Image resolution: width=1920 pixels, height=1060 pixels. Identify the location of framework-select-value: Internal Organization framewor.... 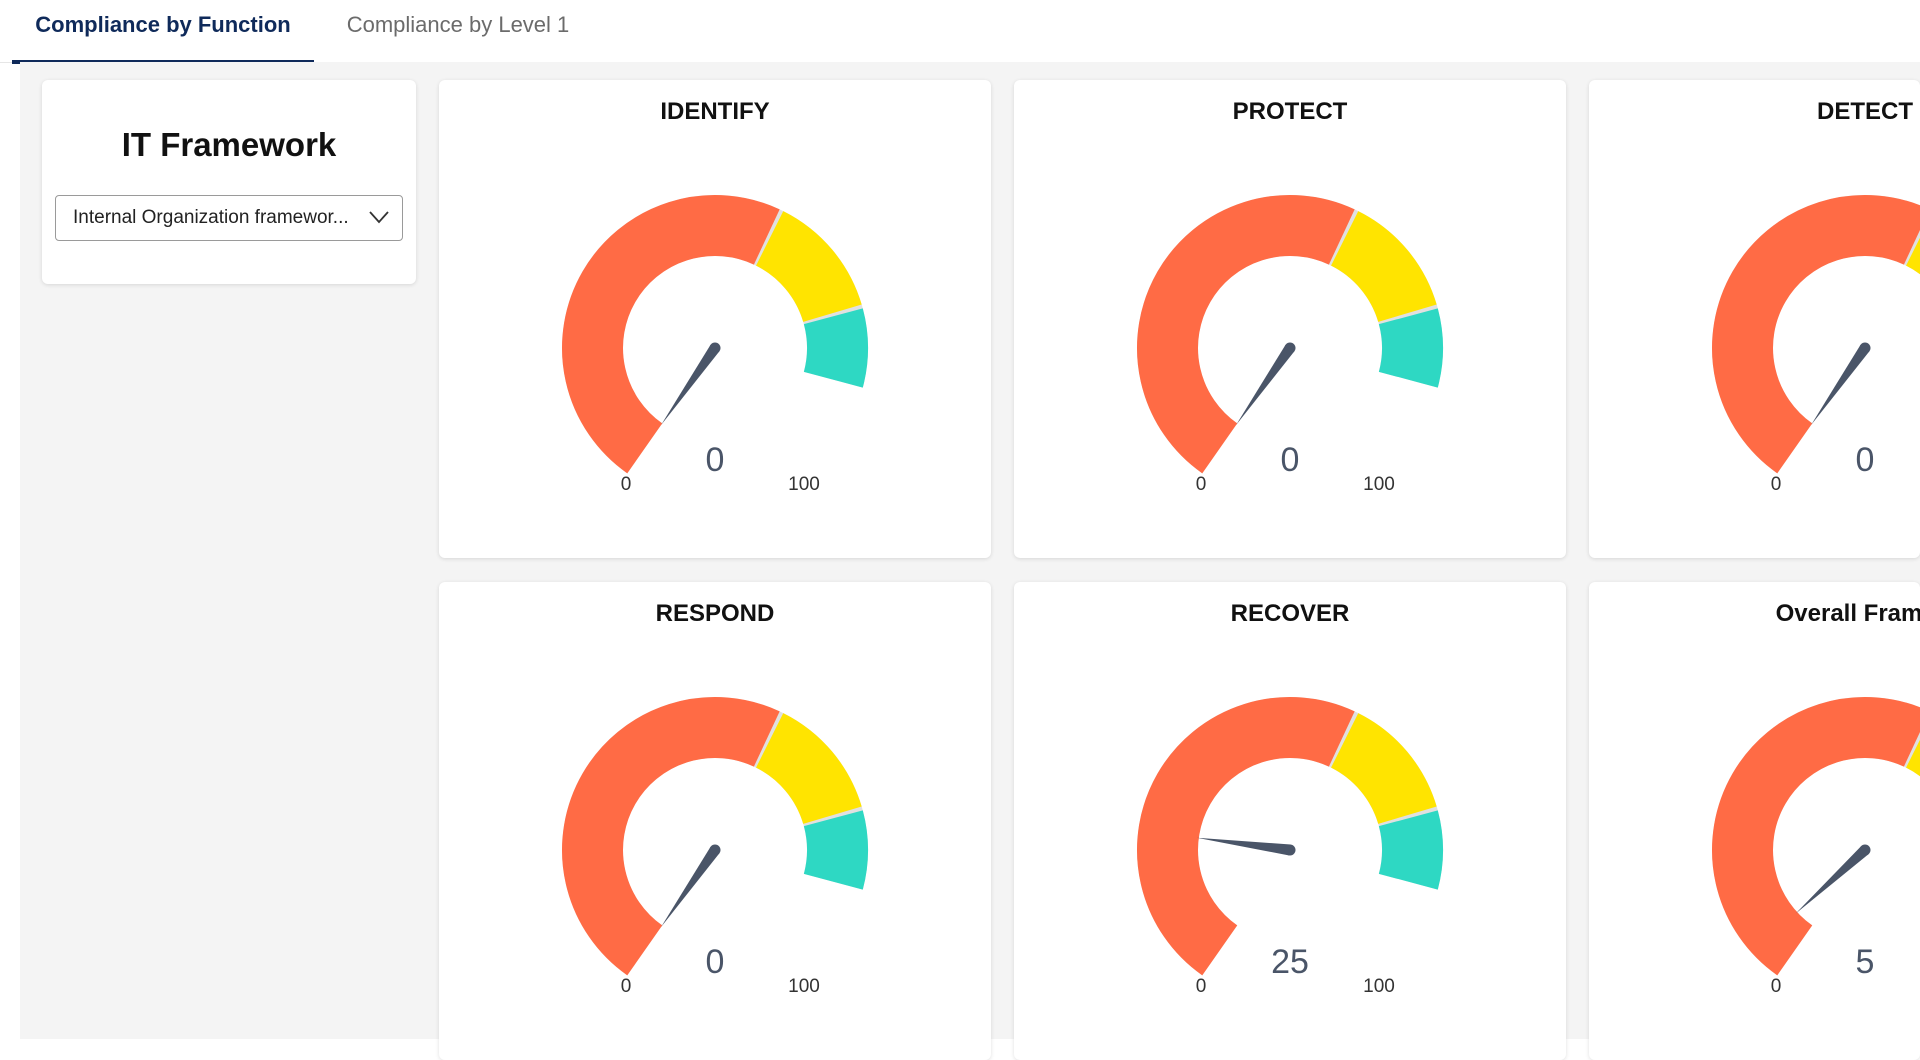
(218, 218).